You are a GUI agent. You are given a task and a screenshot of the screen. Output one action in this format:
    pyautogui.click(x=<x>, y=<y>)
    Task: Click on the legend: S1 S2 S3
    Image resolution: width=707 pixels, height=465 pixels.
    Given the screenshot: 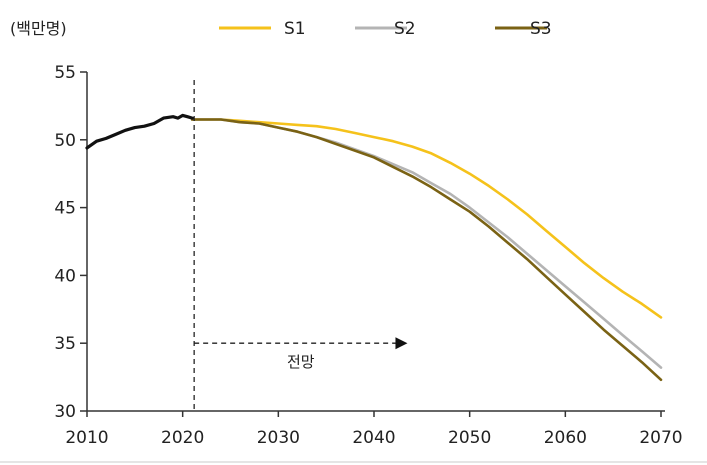 What is the action you would take?
    pyautogui.click(x=385, y=29)
    